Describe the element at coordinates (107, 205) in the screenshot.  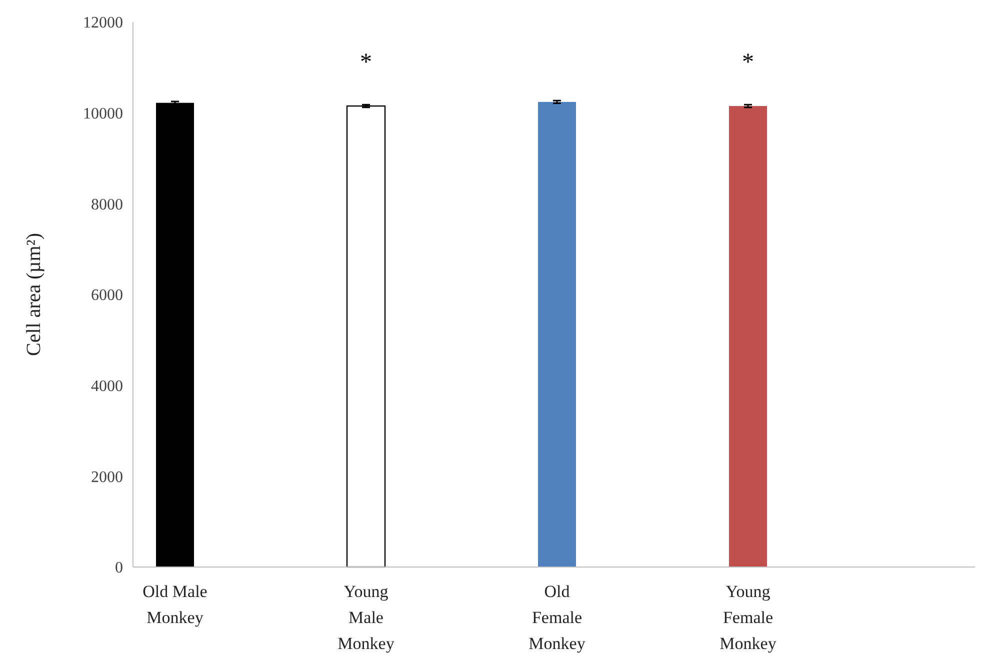
I see `y-tick-label: 8000` at that location.